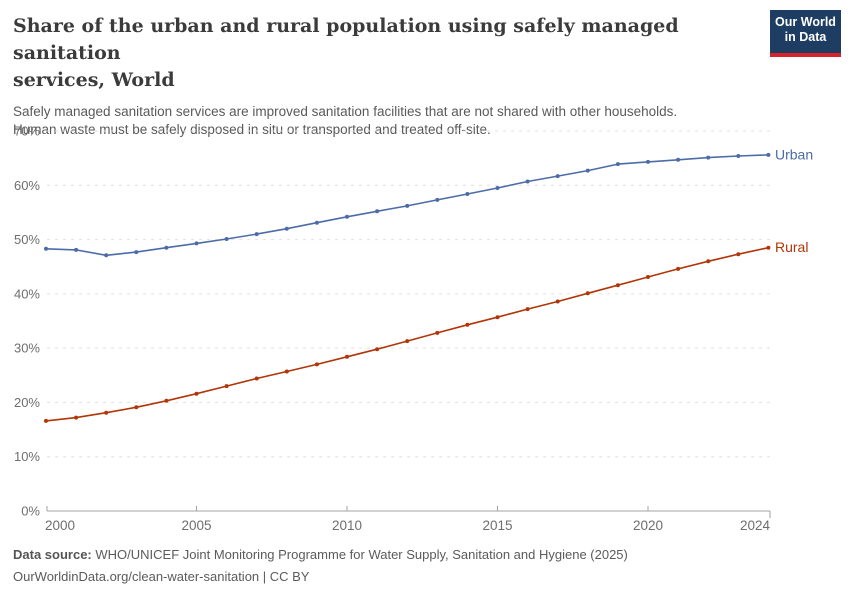  Describe the element at coordinates (347, 525) in the screenshot. I see `x-tick-label-2010: 2010` at that location.